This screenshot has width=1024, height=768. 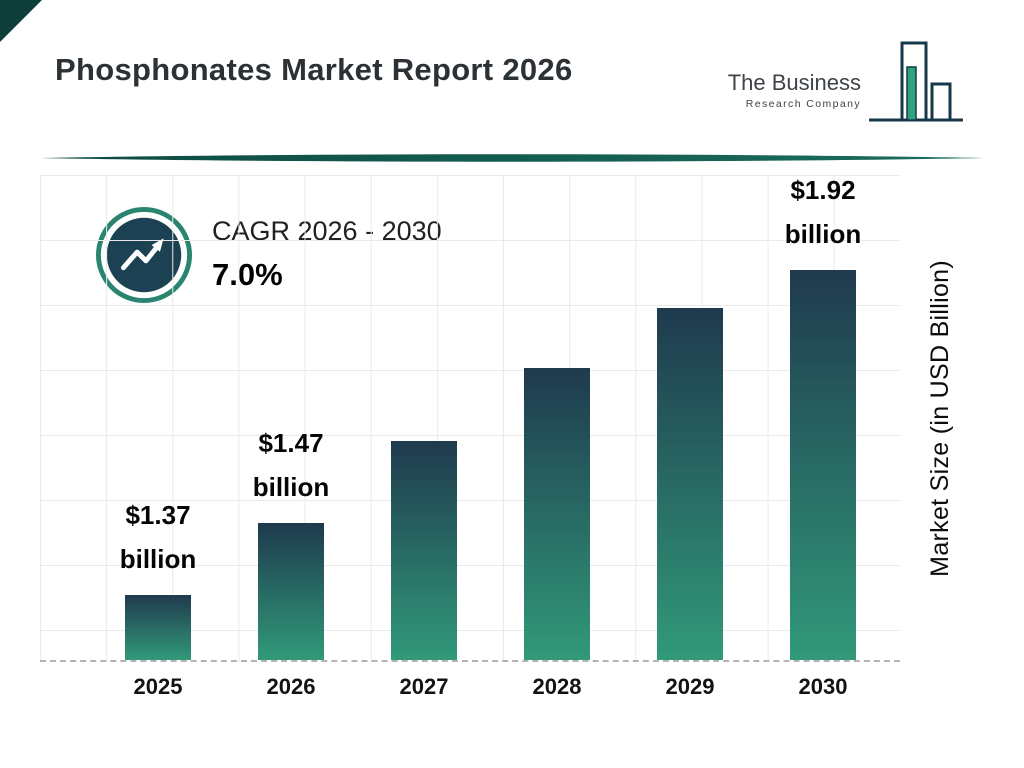 I want to click on y-axis-label: Market Size (in USD Billion), so click(x=939, y=418).